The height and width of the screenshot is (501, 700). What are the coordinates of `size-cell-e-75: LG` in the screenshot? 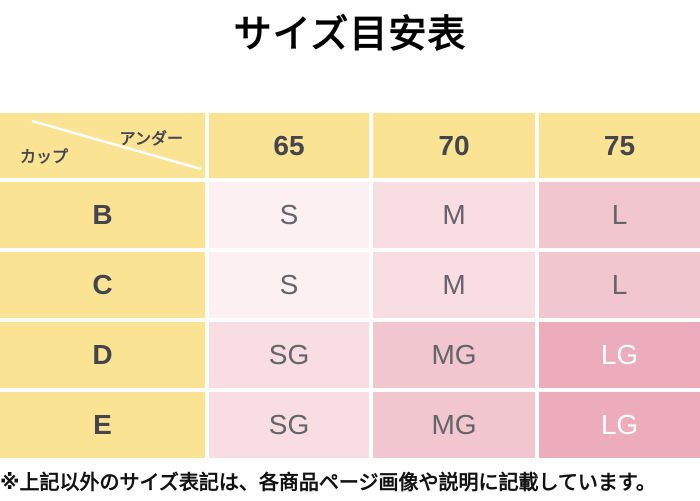 It's located at (619, 425).